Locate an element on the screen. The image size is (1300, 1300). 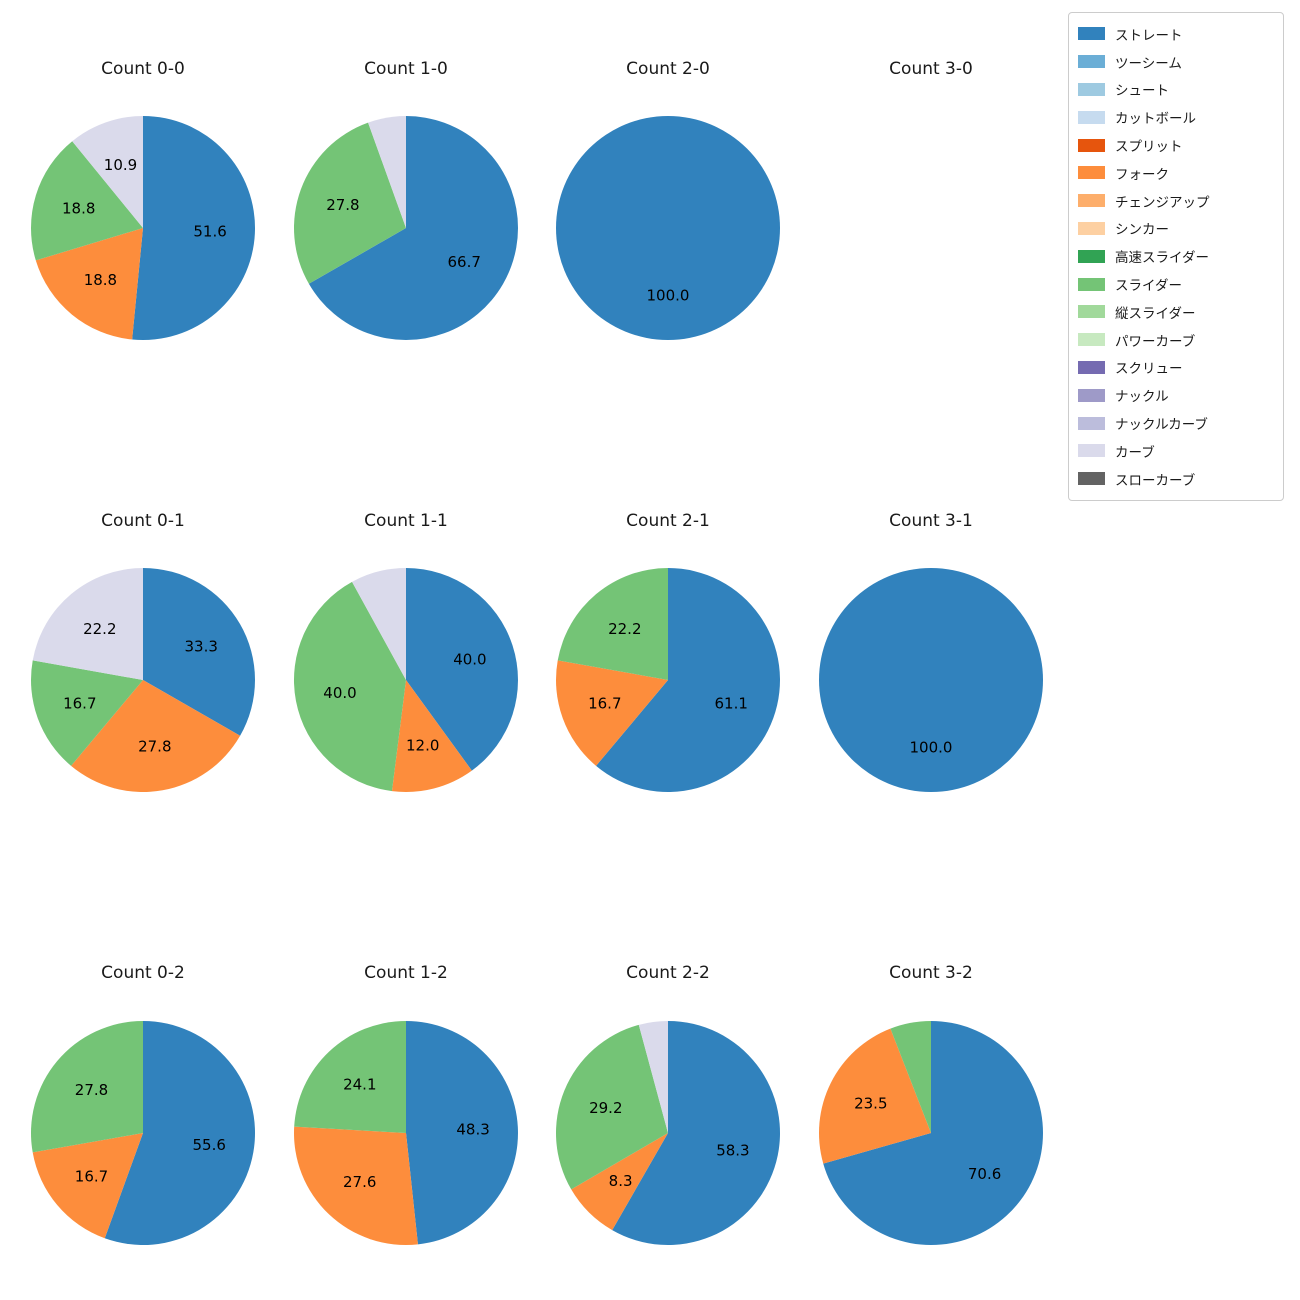
legend-item-label: 縦スライダー is located at coordinates (1155, 313).